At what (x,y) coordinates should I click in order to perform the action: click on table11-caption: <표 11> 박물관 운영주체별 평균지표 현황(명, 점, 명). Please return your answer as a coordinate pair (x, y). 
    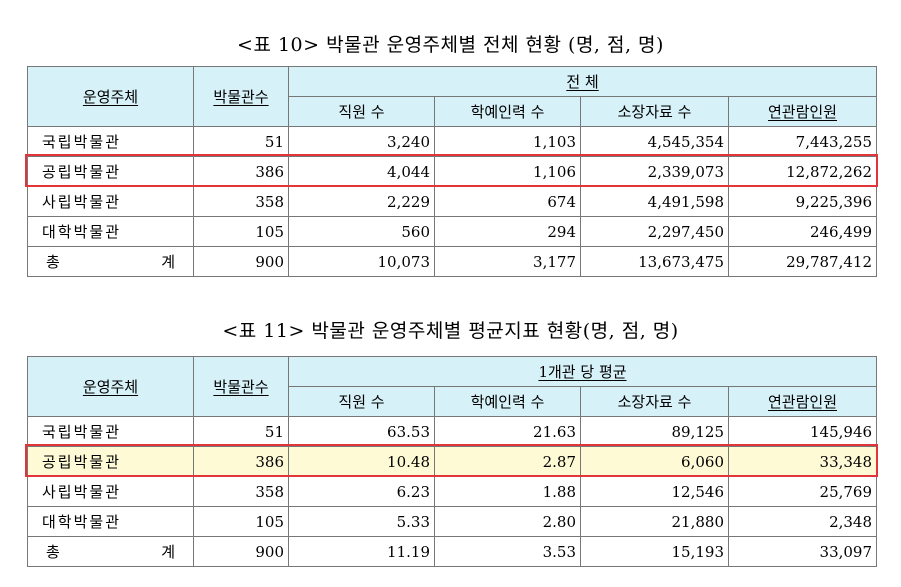
    Looking at the image, I should click on (450, 331).